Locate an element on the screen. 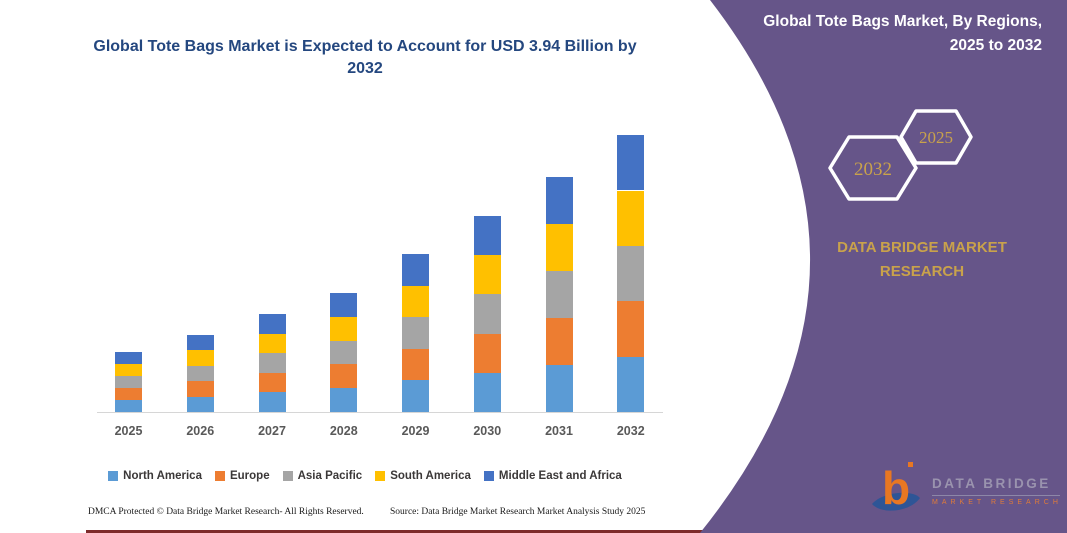  logo-tagline: MARKET RESEARCH is located at coordinates (996, 500).